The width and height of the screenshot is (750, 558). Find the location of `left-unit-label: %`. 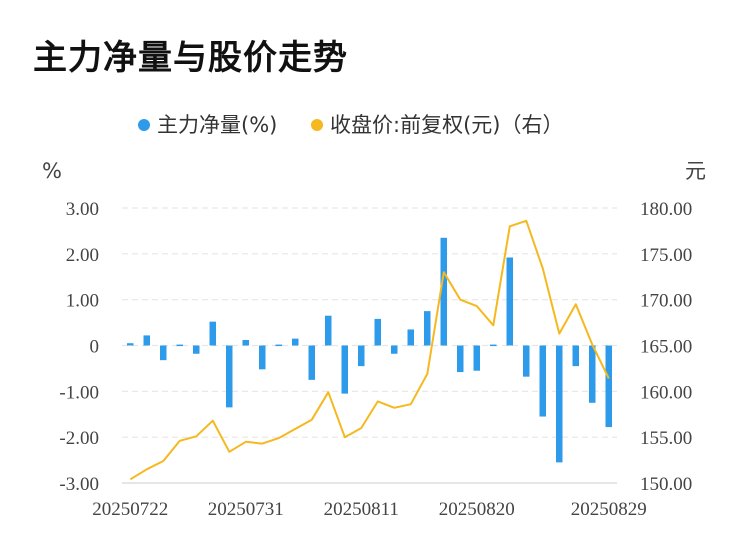

left-unit-label: % is located at coordinates (52, 171).